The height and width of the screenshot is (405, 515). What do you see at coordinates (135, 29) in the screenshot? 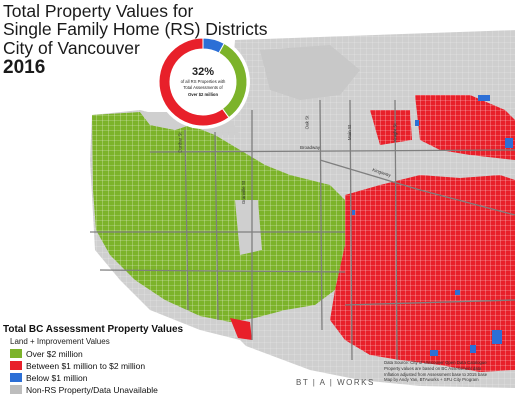
I see `title-line-2: Single Family Home (RS) Districts` at bounding box center [135, 29].